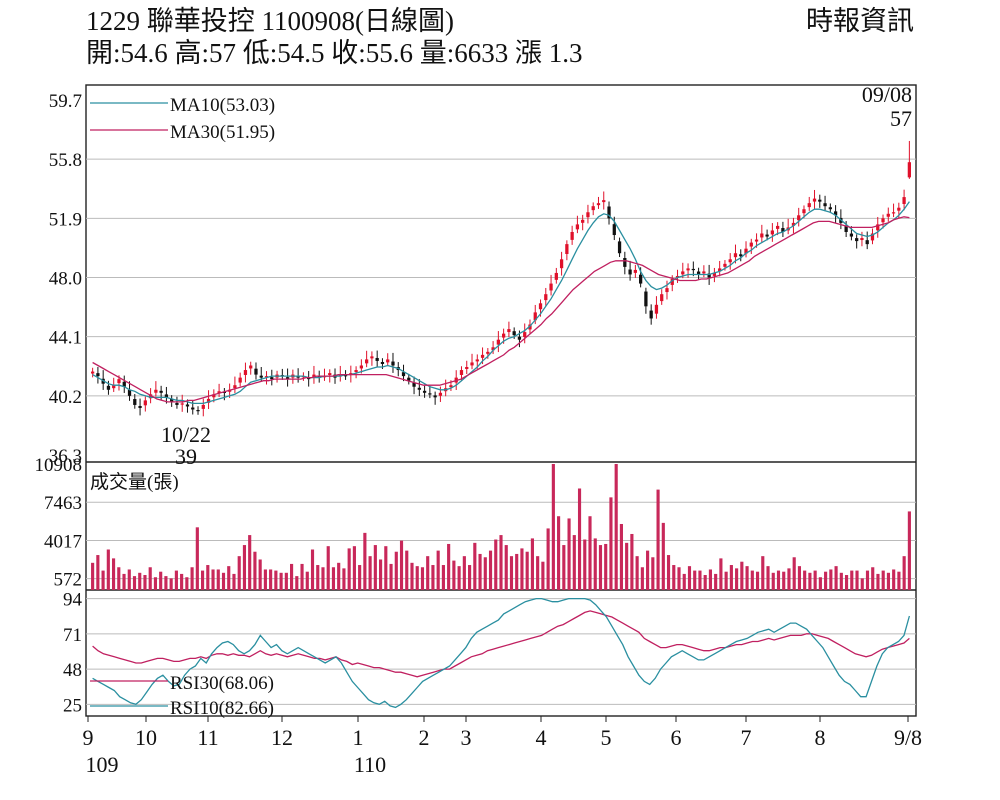 Image resolution: width=1000 pixels, height=800 pixels. I want to click on month-label: 5, so click(606, 737).